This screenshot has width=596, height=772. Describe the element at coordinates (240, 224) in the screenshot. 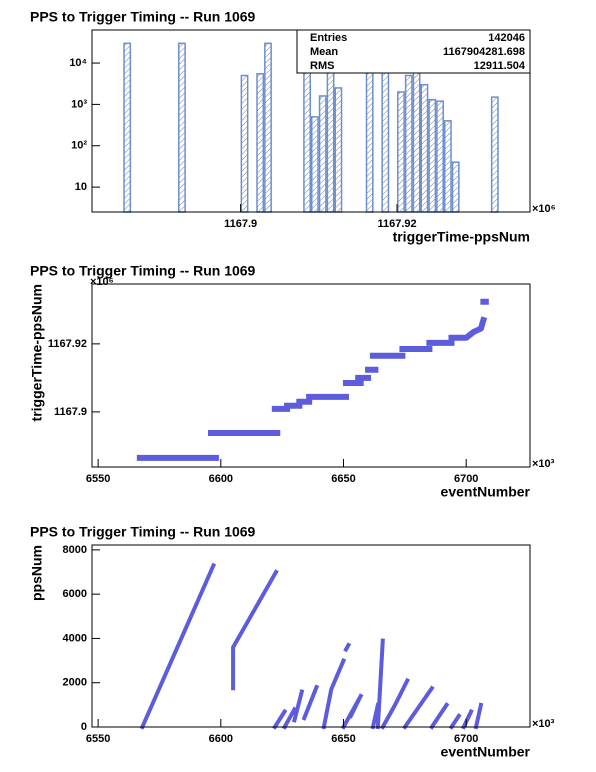

I see `x-tick-label: 1167.9` at that location.